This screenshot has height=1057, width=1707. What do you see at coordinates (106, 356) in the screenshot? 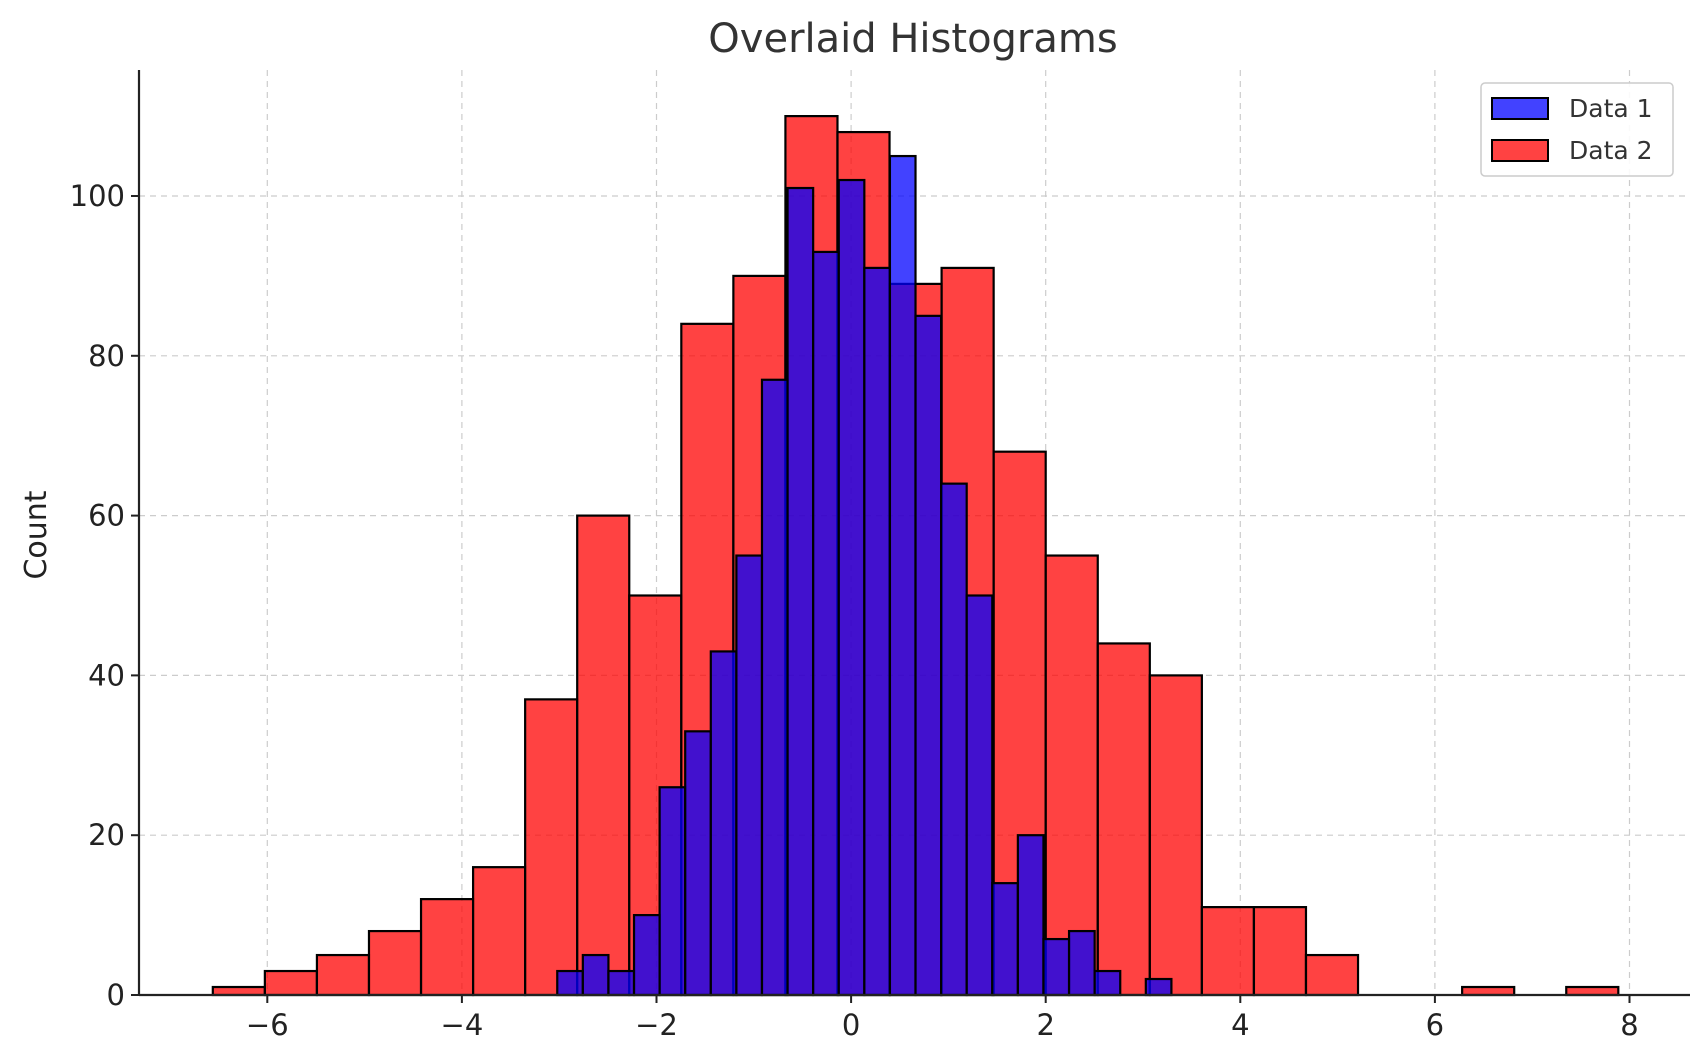
I see `y-tick-label: 80` at bounding box center [106, 356].